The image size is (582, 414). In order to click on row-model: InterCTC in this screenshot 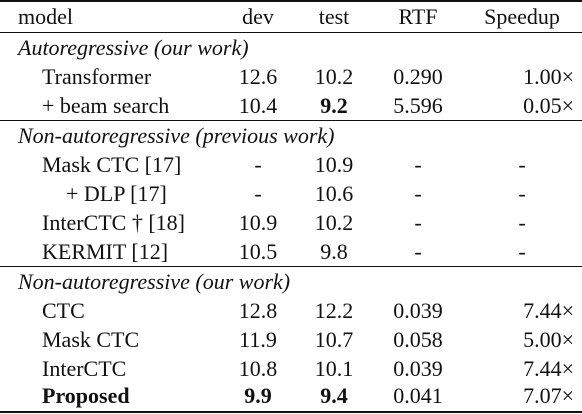, I will do `click(84, 368)`.